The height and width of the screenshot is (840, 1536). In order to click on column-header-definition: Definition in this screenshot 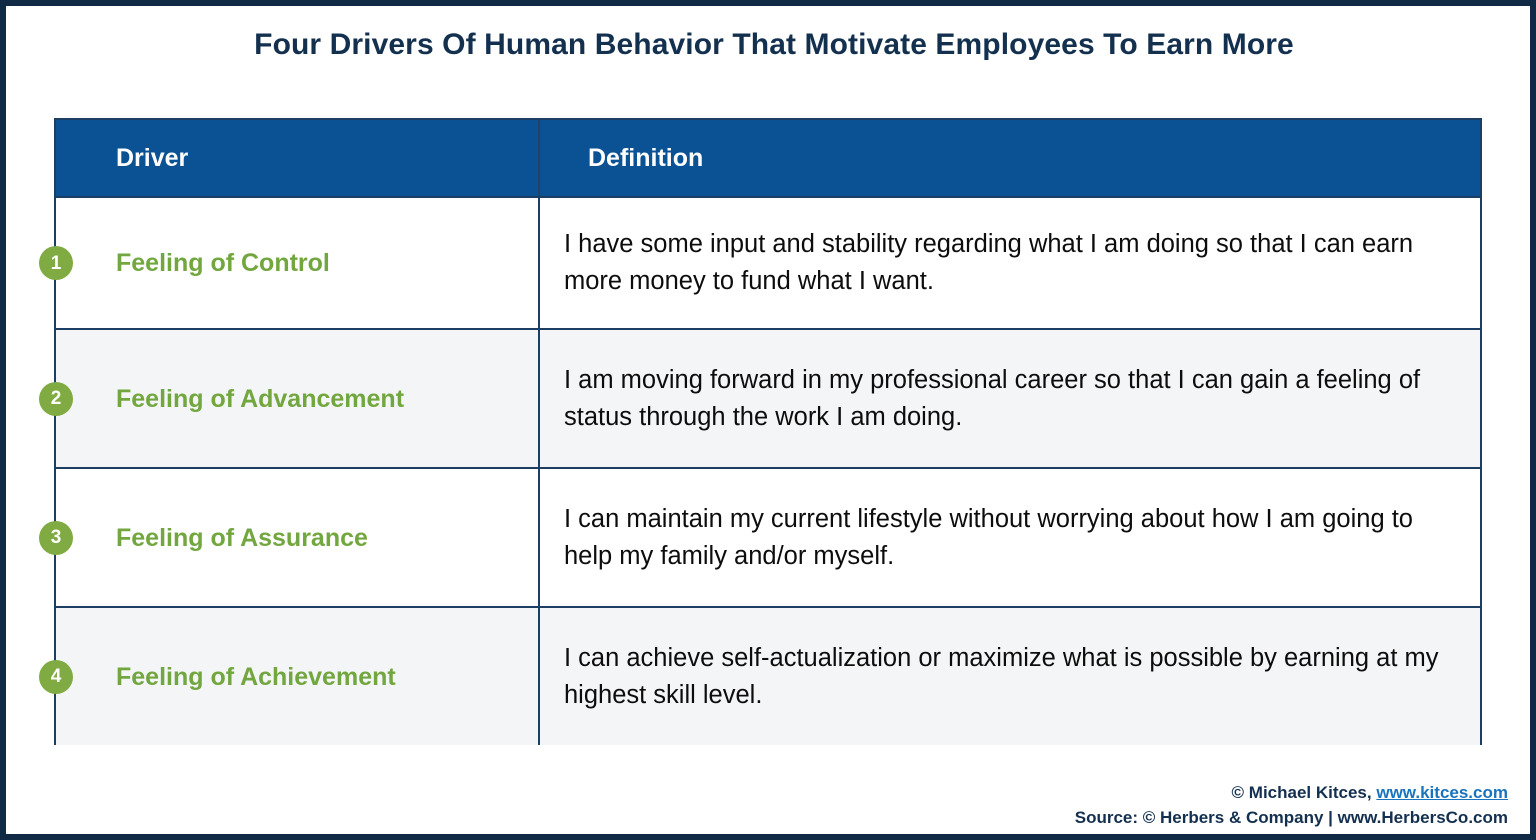, I will do `click(646, 157)`.